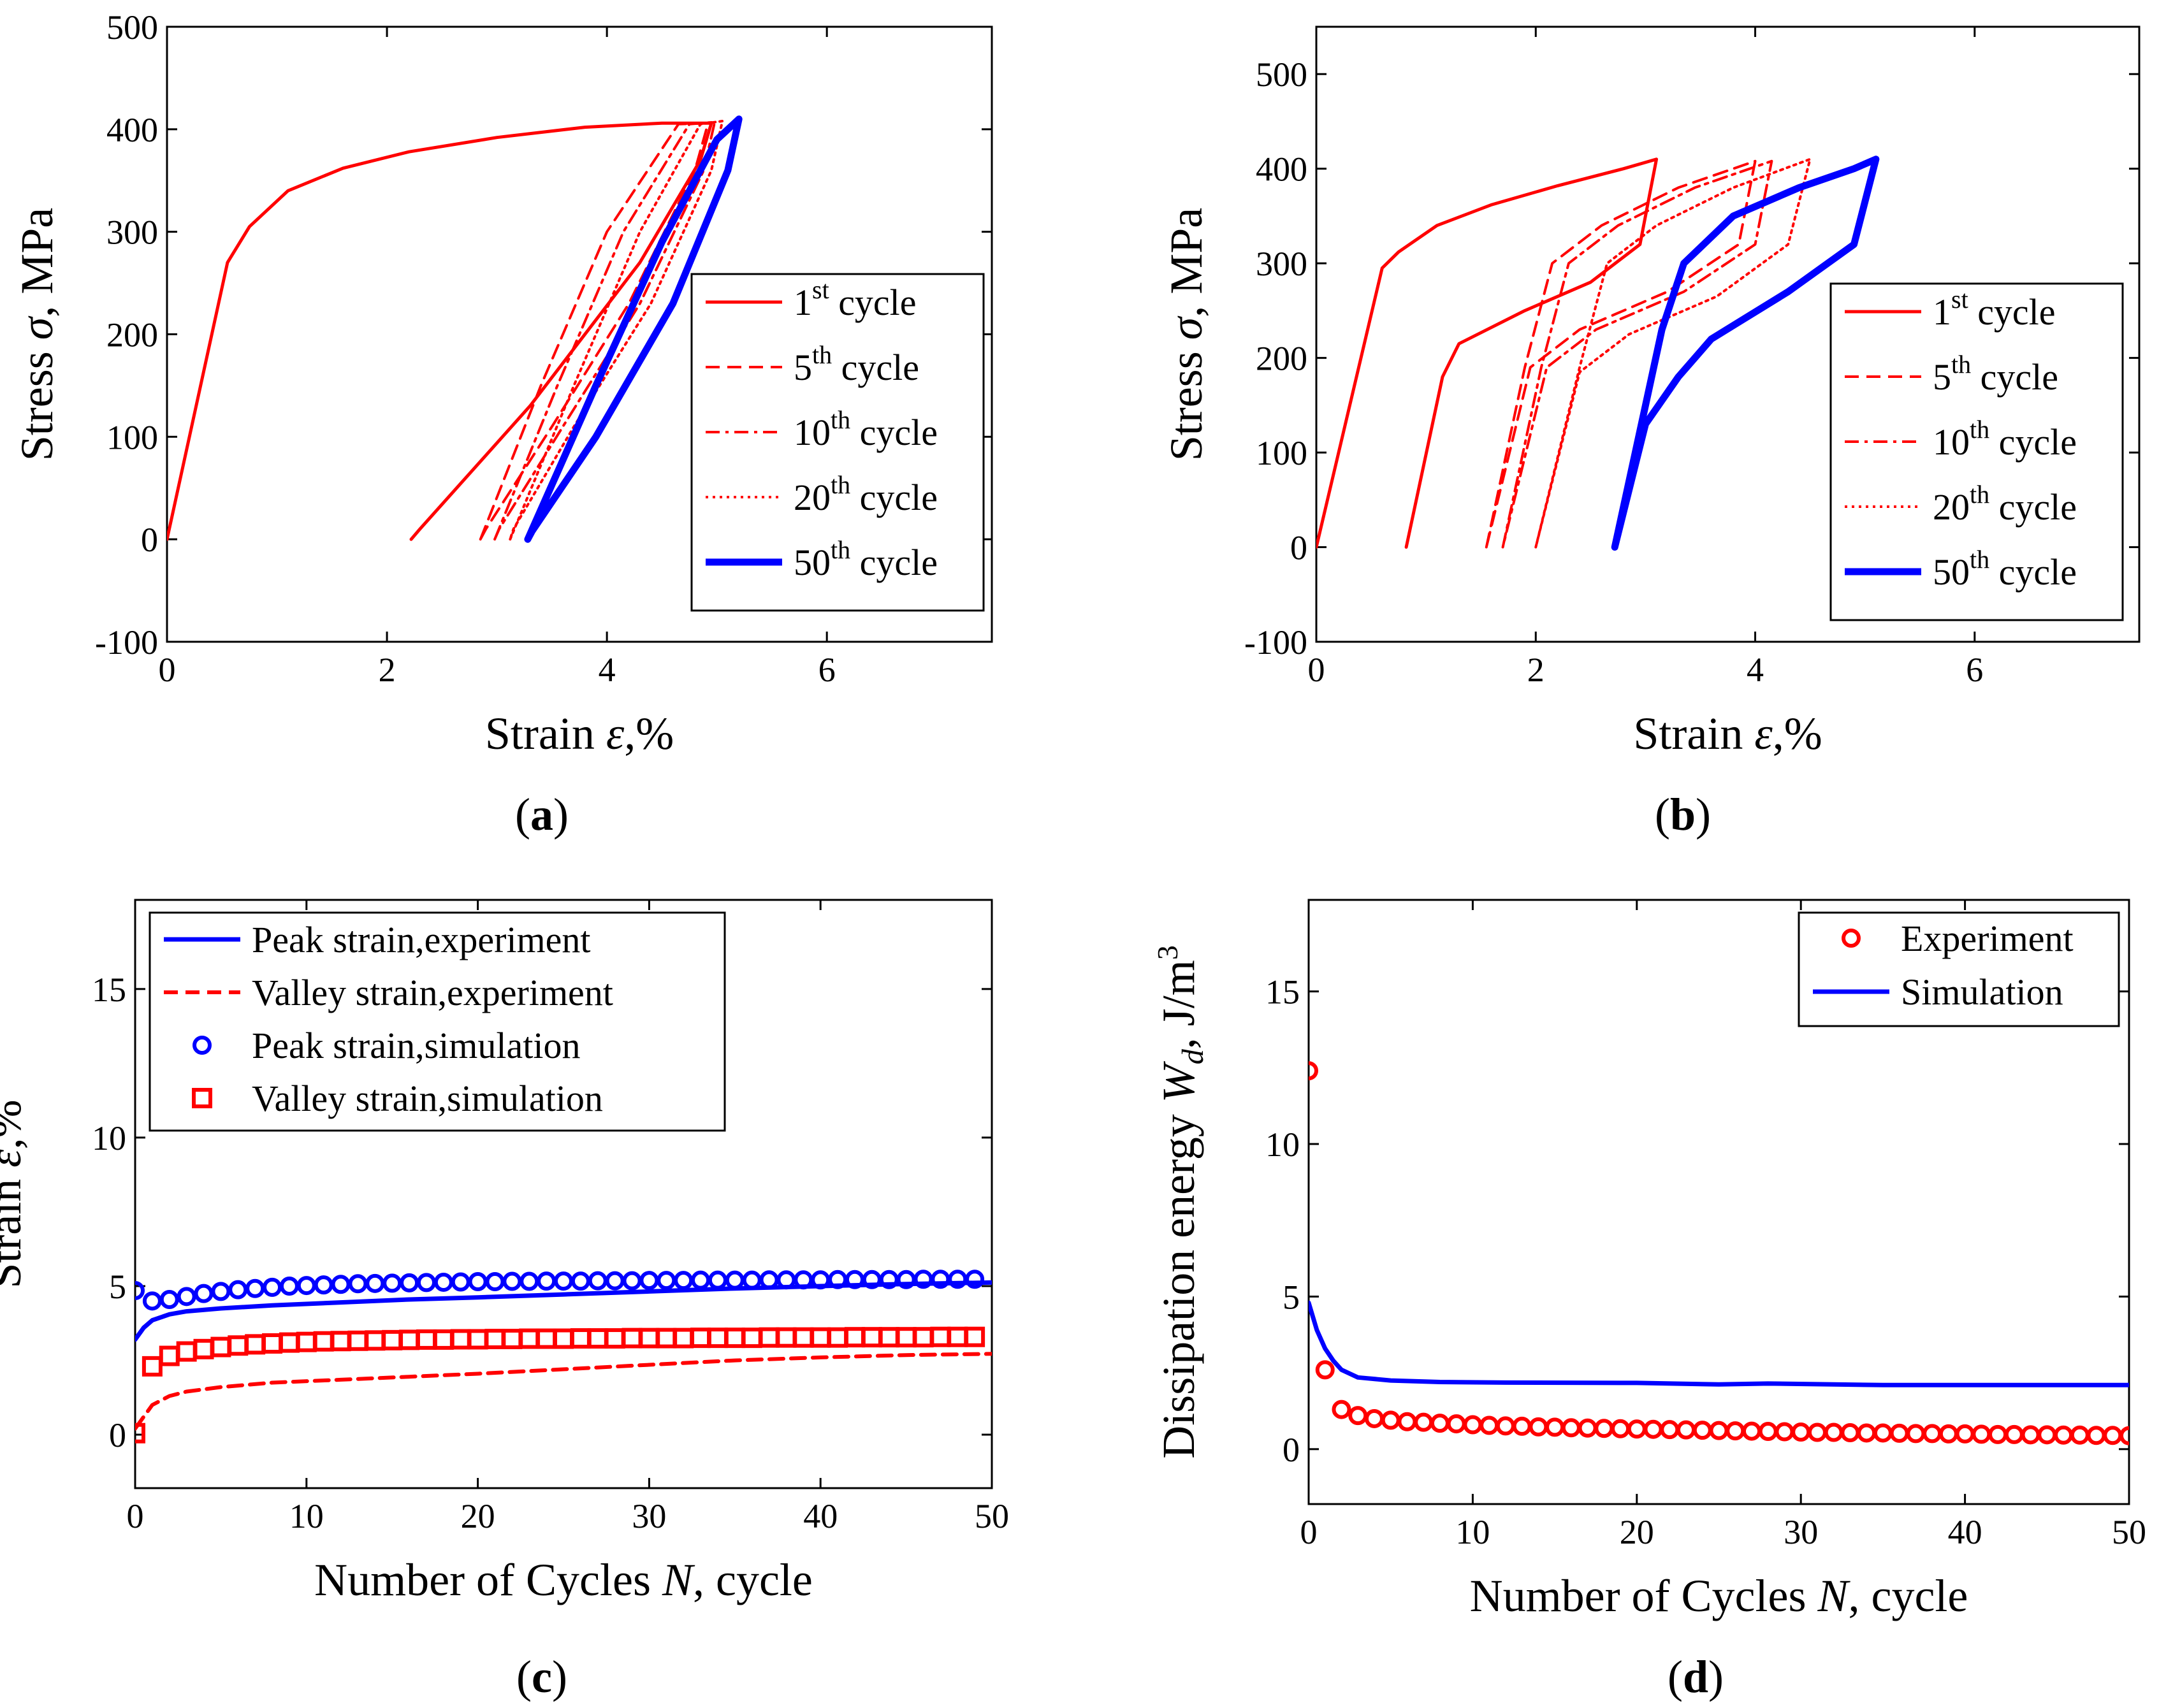 This screenshot has height=1708, width=2159. Describe the element at coordinates (1178, 1281) in the screenshot. I see `y-axis-label-text: Dissipation energy` at that location.